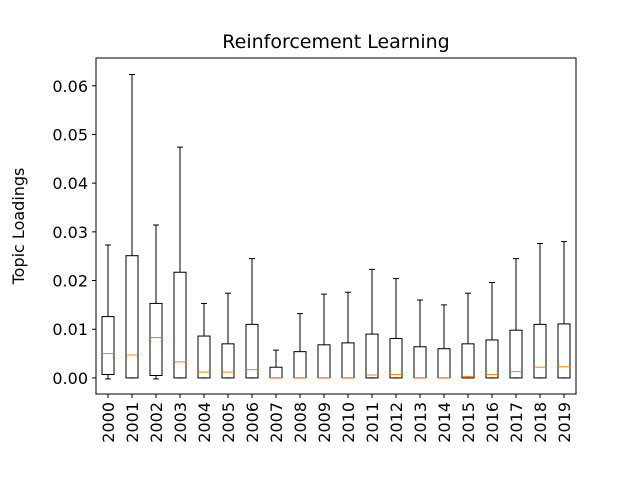 This screenshot has width=640, height=480. What do you see at coordinates (444, 422) in the screenshot?
I see `x-tick-label: 2014` at bounding box center [444, 422].